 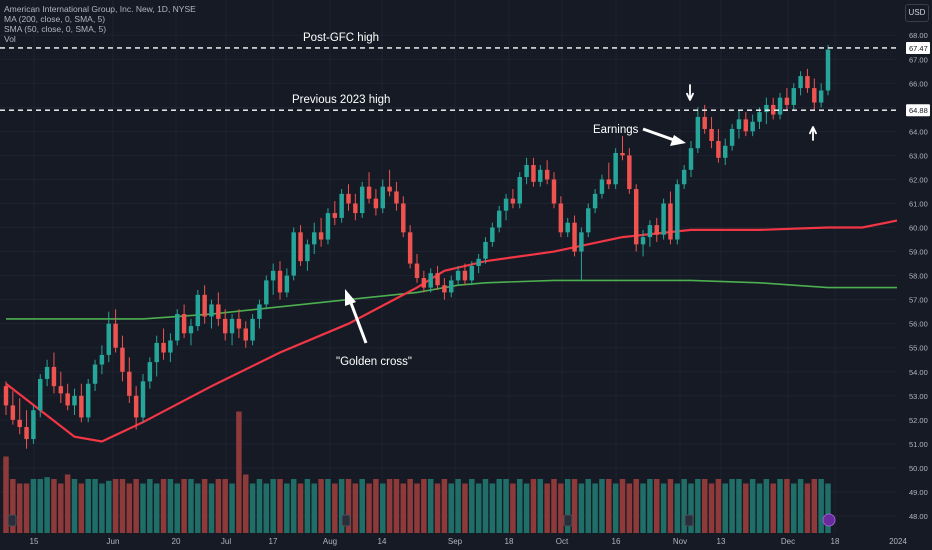 What do you see at coordinates (680, 541) in the screenshot?
I see `time-tick: Nov` at bounding box center [680, 541].